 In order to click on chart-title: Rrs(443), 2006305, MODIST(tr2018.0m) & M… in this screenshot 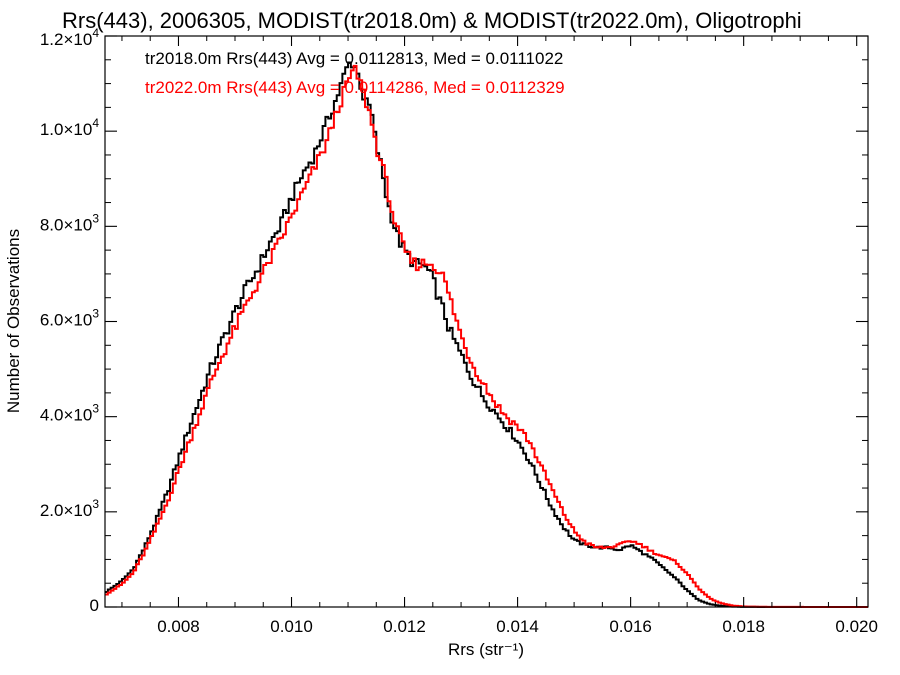, I will do `click(432, 20)`.